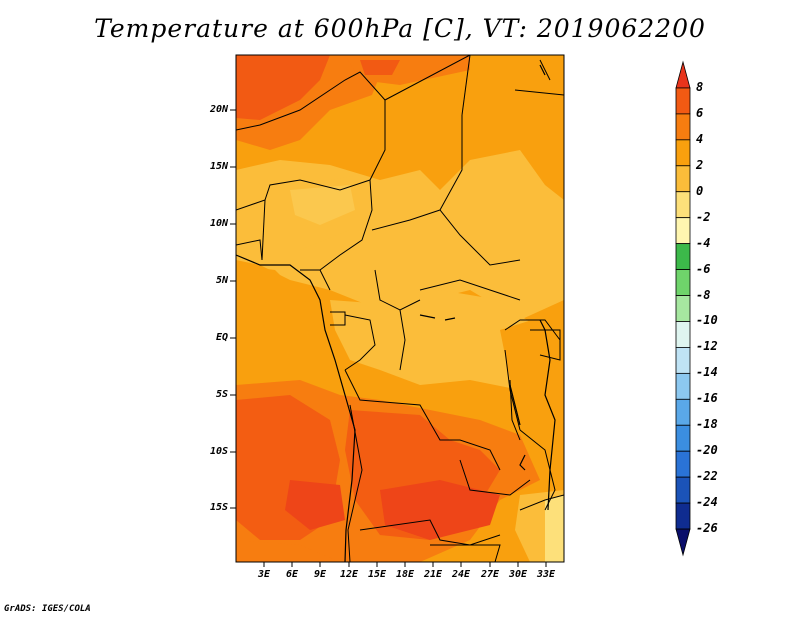 This screenshot has width=800, height=618. What do you see at coordinates (461, 574) in the screenshot?
I see `lon-label-24e: 24E` at bounding box center [461, 574].